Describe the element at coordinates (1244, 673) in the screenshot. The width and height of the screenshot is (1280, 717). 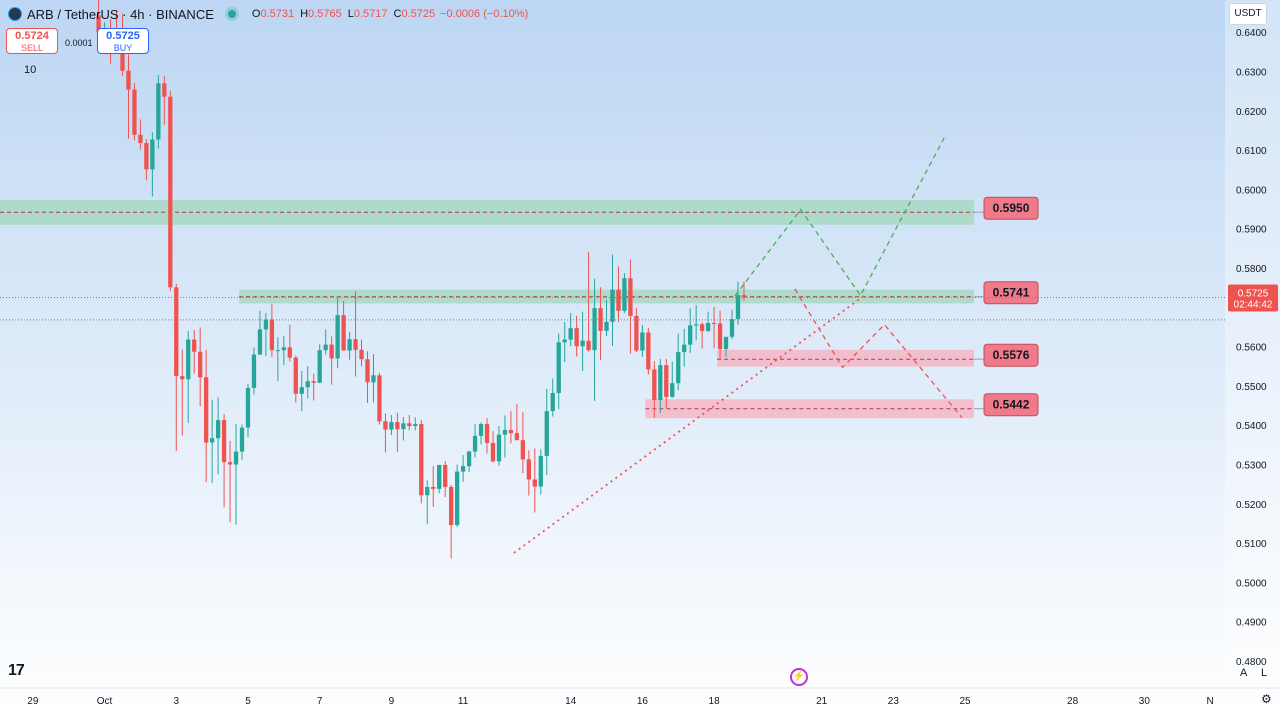
I see `auto-scale-button: A` at that location.